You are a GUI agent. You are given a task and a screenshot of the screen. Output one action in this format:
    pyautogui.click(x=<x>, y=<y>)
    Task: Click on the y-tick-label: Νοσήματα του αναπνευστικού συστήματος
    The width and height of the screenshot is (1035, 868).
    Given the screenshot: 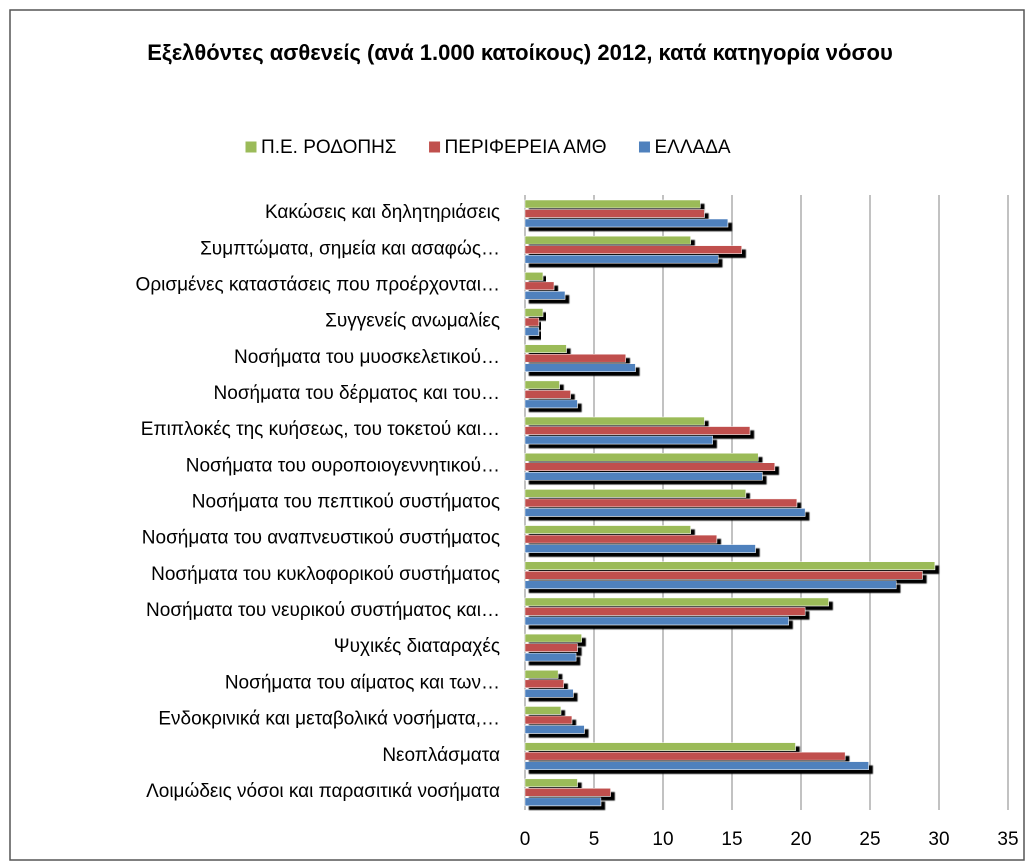 What is the action you would take?
    pyautogui.click(x=321, y=538)
    